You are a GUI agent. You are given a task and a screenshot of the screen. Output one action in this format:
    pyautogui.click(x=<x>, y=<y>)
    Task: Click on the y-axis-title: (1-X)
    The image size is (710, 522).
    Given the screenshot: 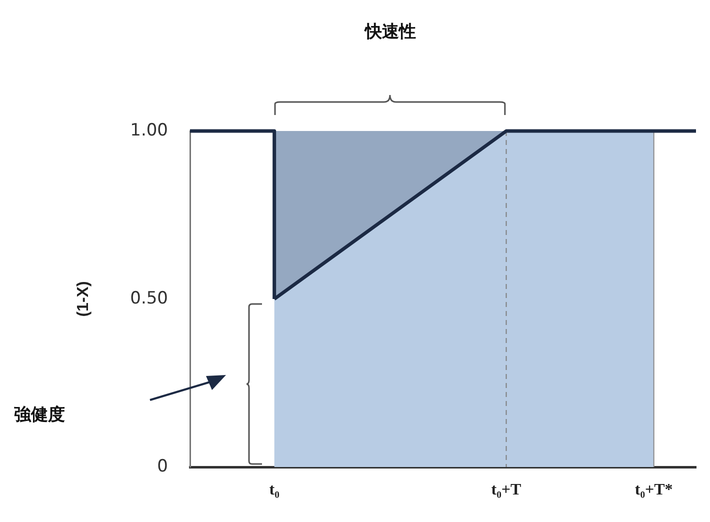 What is the action you would take?
    pyautogui.click(x=83, y=299)
    